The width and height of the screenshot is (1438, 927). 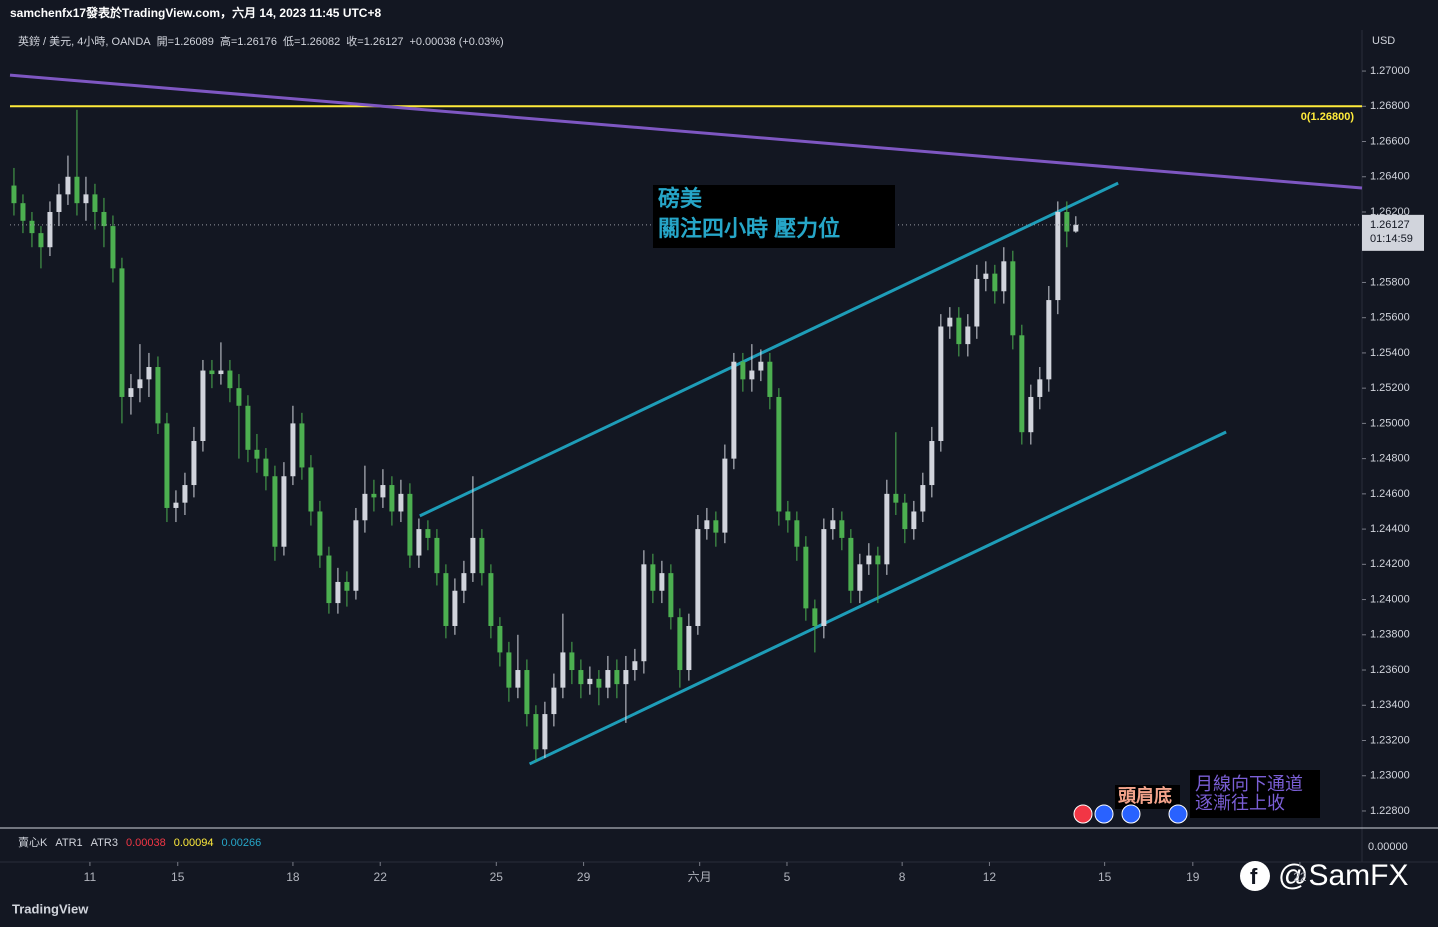 I want to click on x-tick-label: 29, so click(x=584, y=877).